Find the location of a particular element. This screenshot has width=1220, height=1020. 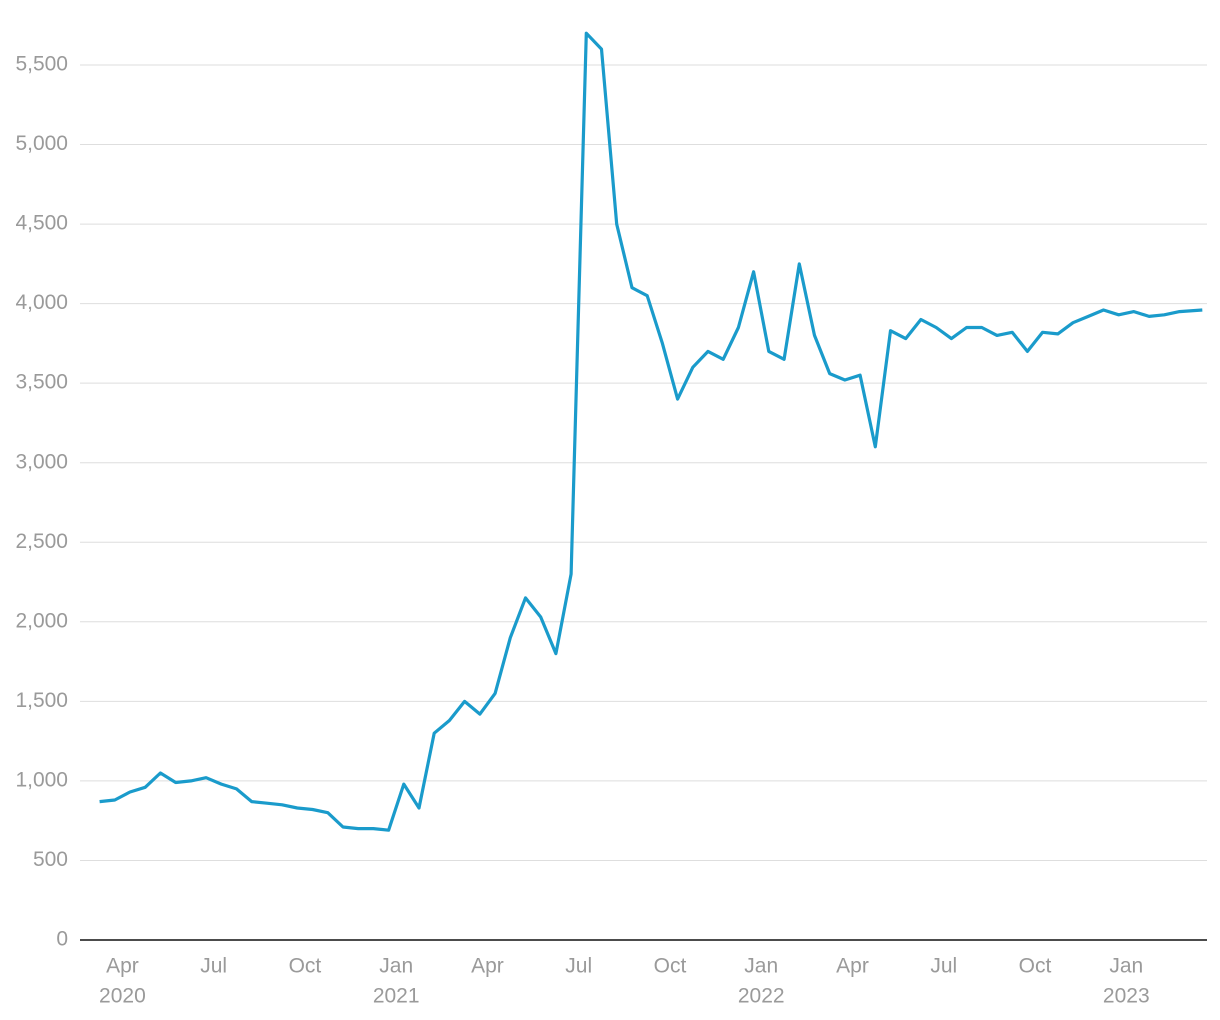

y-tick-label: 2,500 is located at coordinates (41, 541).